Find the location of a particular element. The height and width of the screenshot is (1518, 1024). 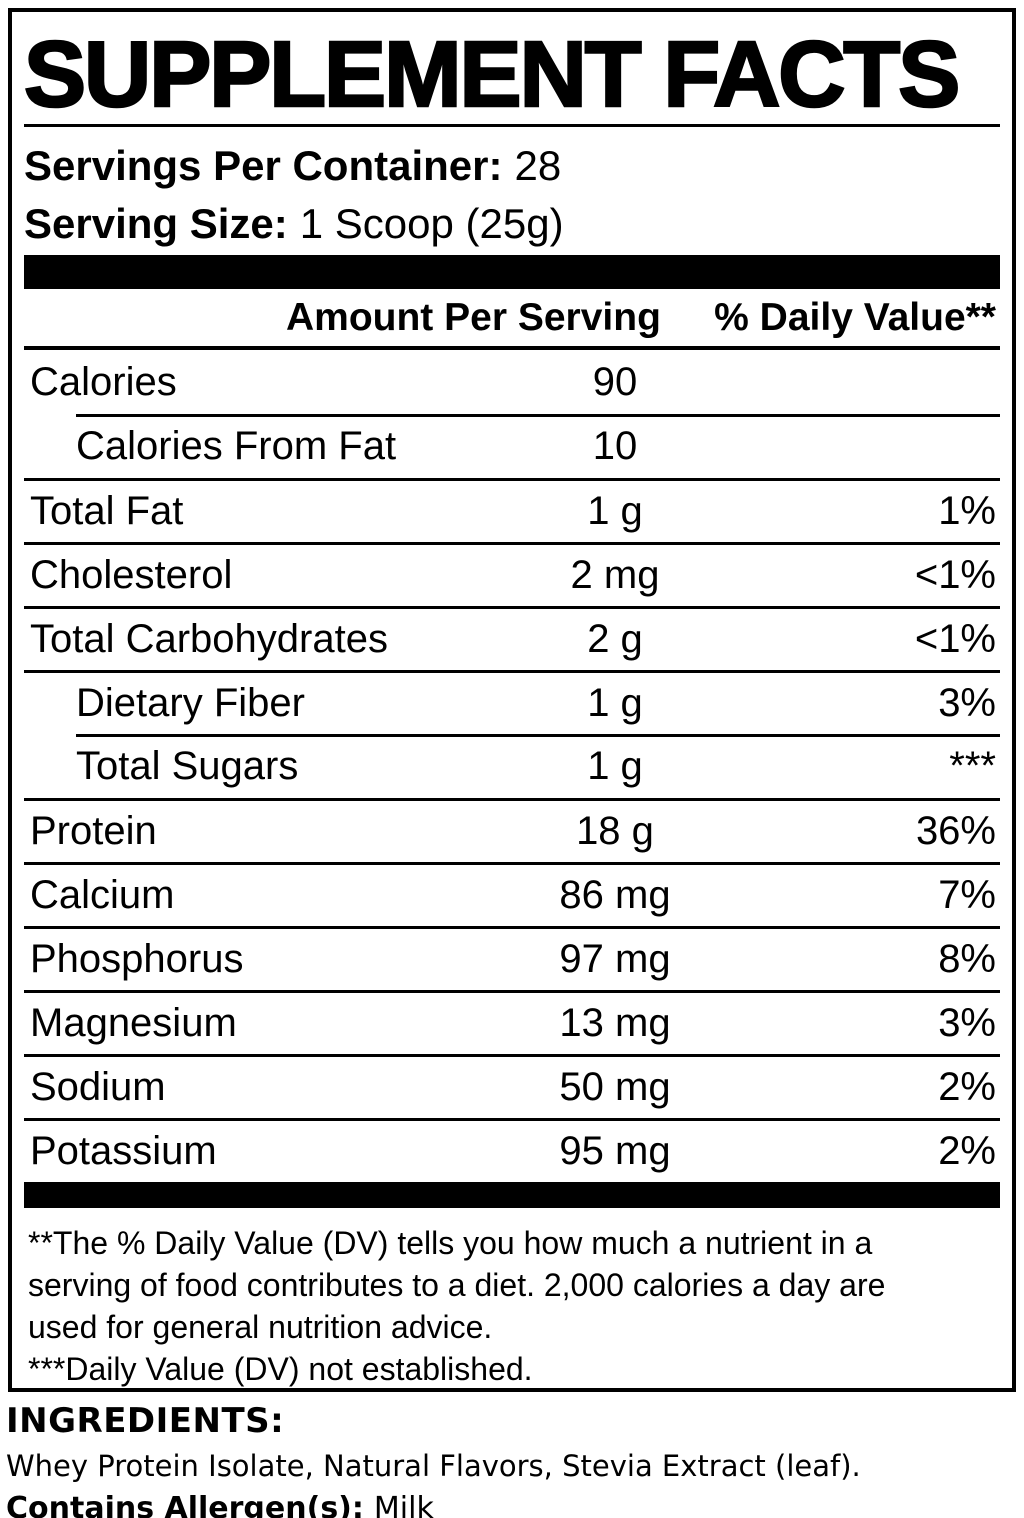

row-total-sugars: Total Sugars 1 g *** is located at coordinates (512, 766).